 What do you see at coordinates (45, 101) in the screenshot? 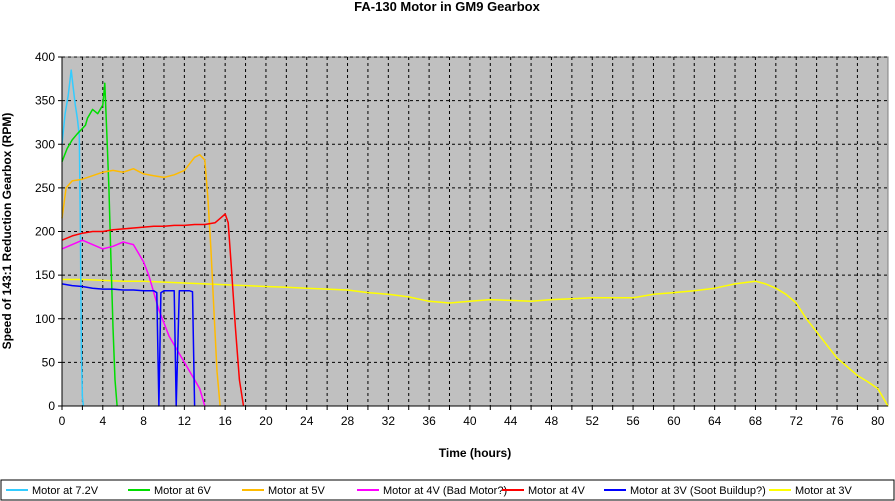
I see `y-tick-label: 350` at bounding box center [45, 101].